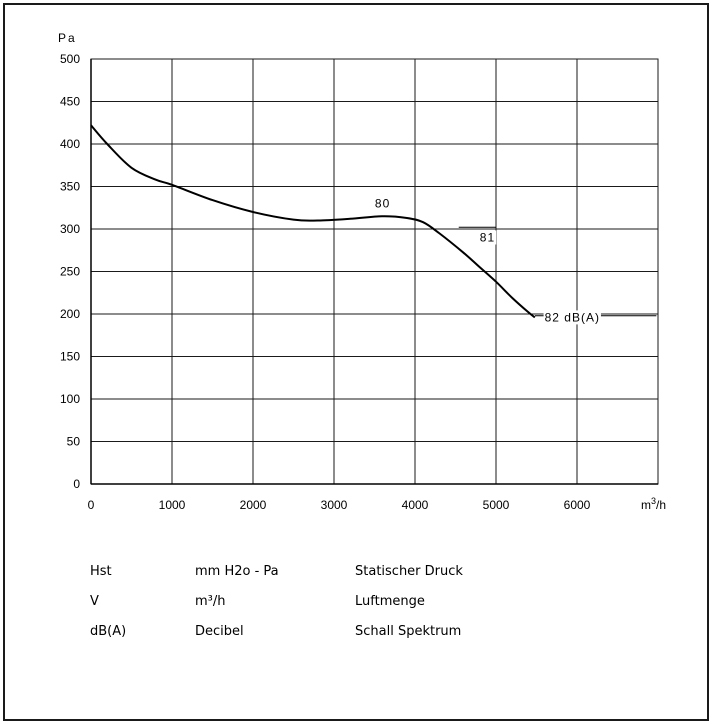 The height and width of the screenshot is (724, 715). I want to click on y-tick-label: 0, so click(76, 484).